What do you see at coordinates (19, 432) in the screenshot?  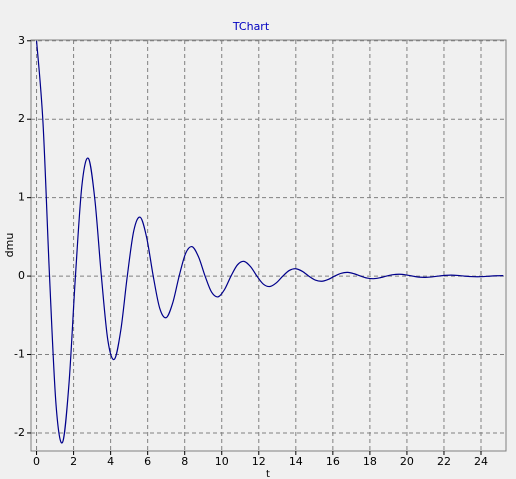 I see `y-tick-label: -2` at bounding box center [19, 432].